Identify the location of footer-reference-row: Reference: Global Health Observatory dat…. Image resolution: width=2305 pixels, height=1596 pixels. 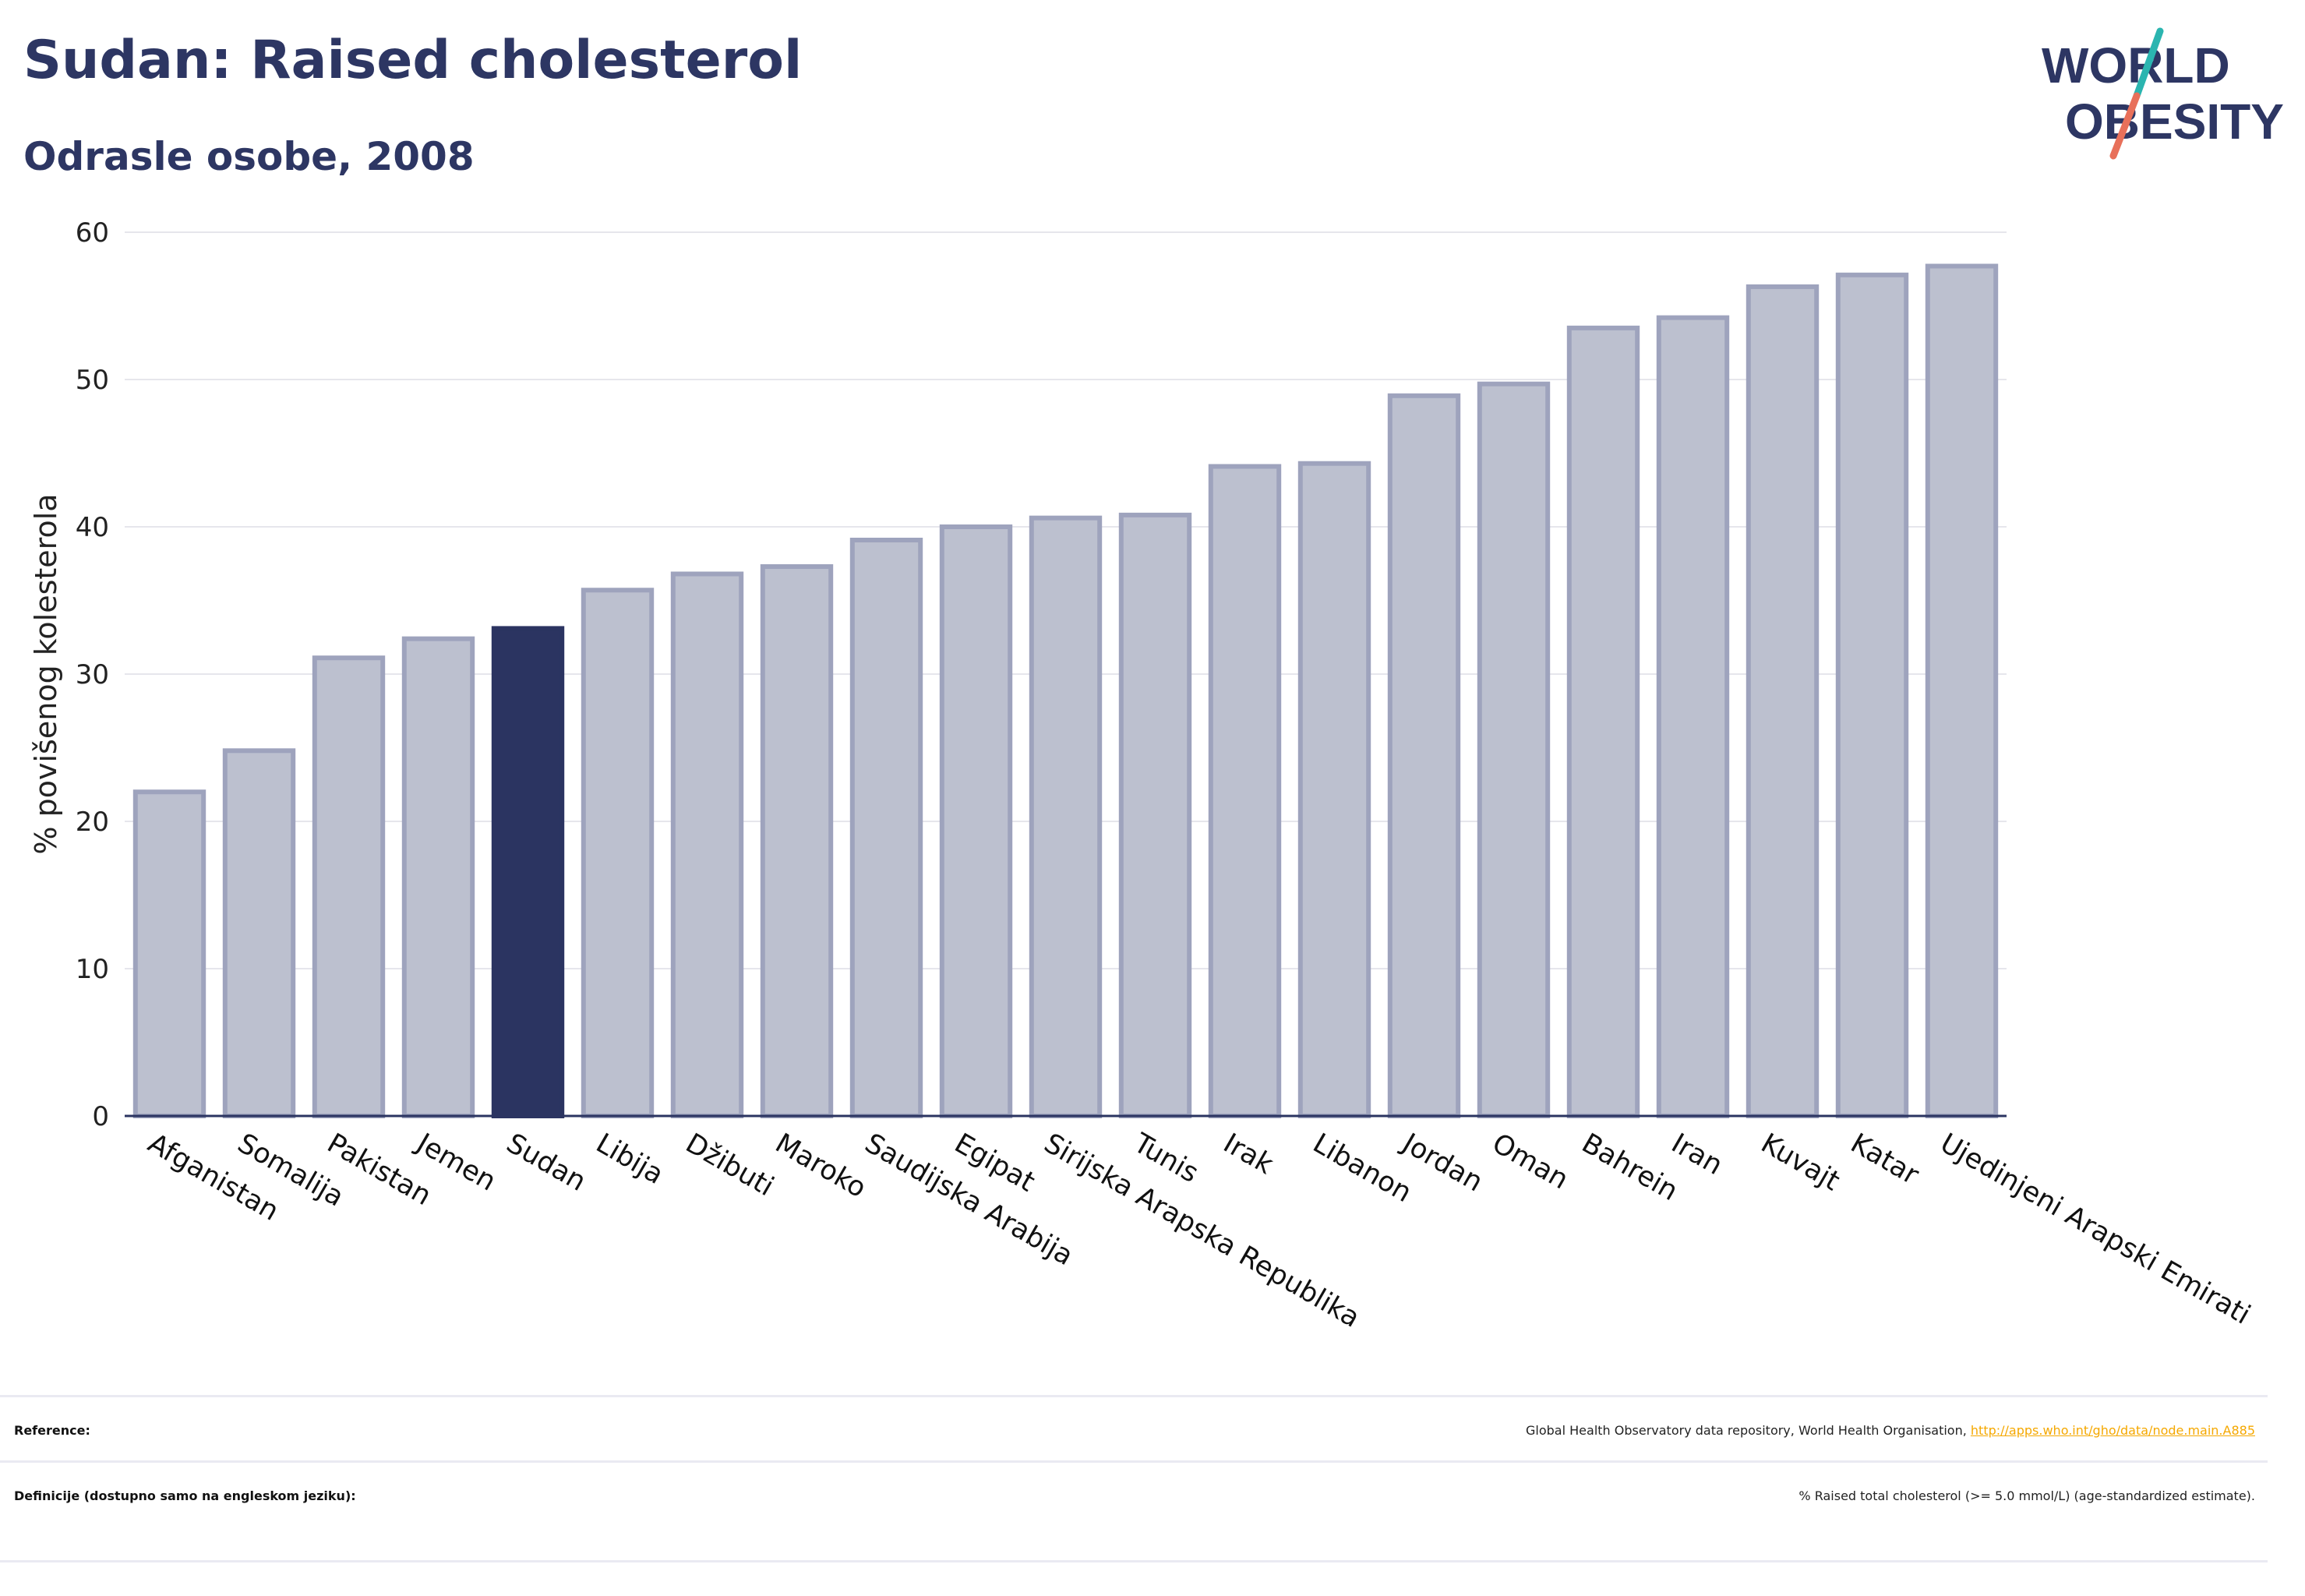
(1134, 1429).